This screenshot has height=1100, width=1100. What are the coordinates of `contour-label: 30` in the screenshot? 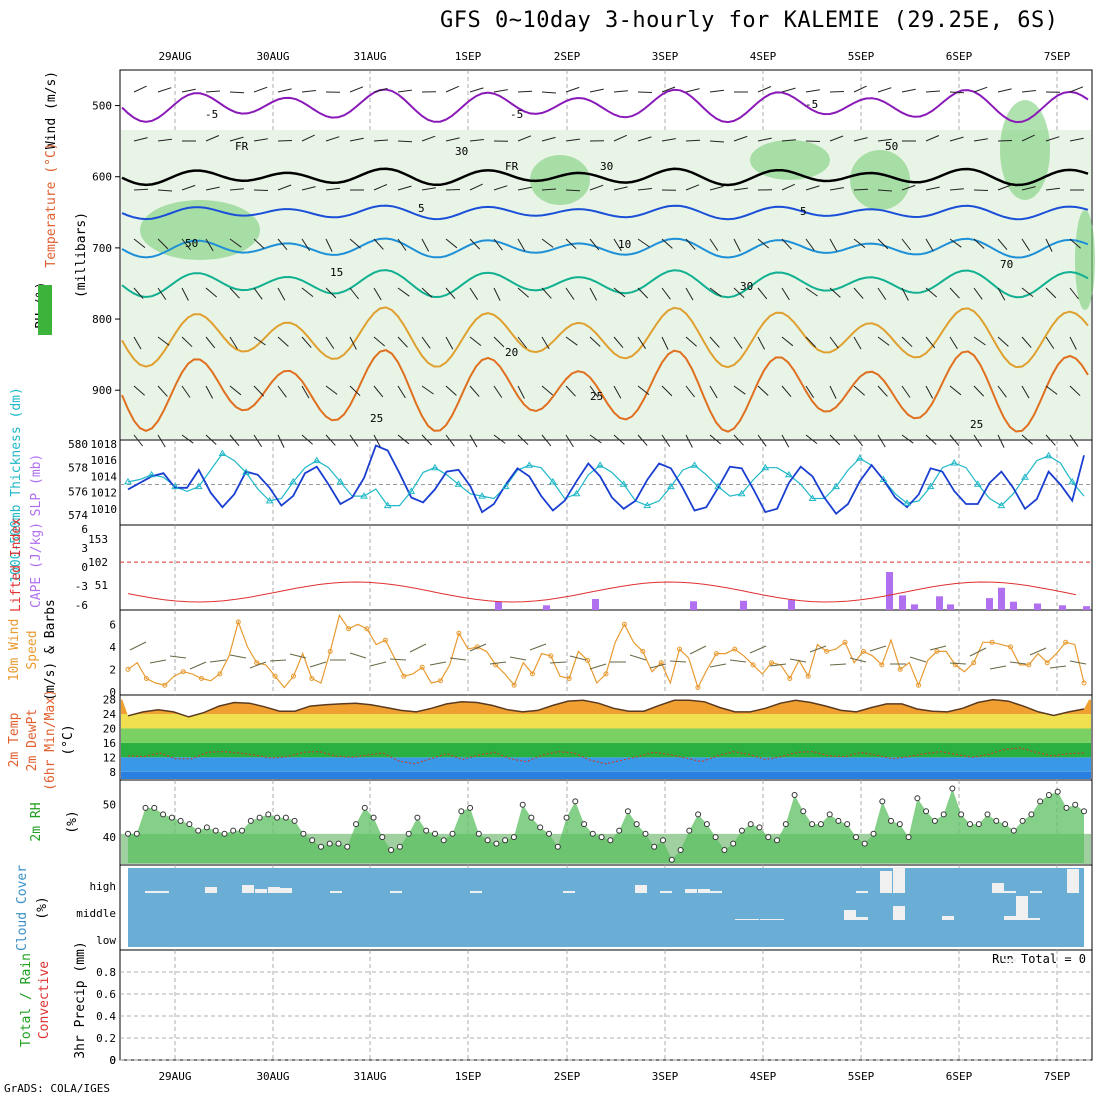 It's located at (461, 151).